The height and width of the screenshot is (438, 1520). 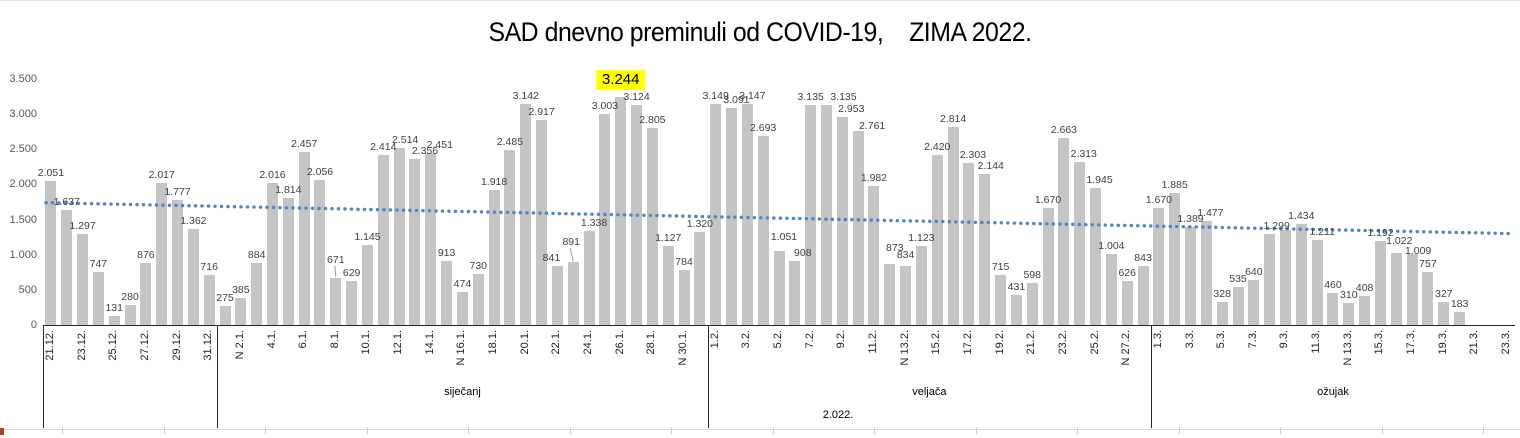 I want to click on x-date-label: 10.1., so click(x=366, y=342).